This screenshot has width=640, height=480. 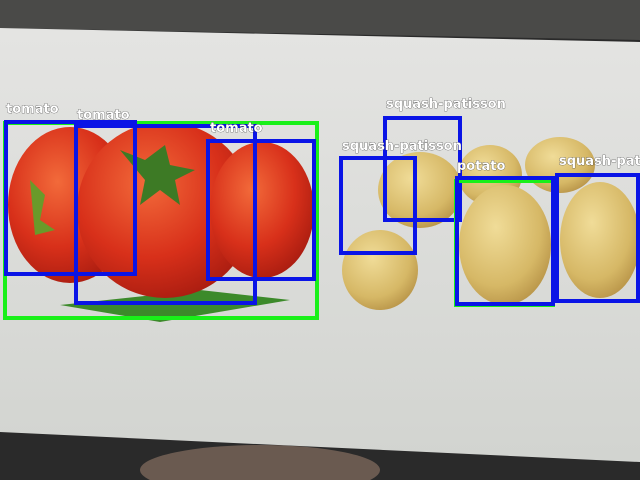 I want to click on detection-label: potato, so click(x=481, y=166).